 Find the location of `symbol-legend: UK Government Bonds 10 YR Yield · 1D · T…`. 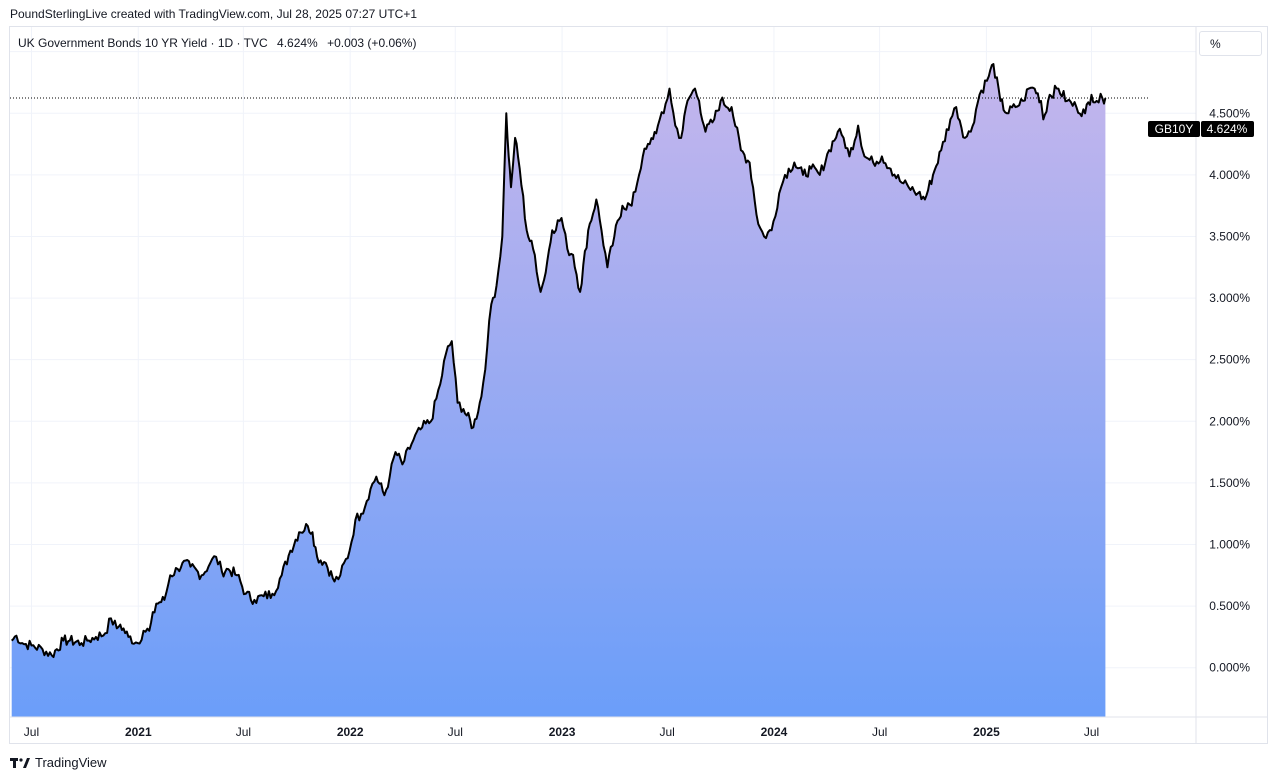

symbol-legend: UK Government Bonds 10 YR Yield · 1D · T… is located at coordinates (217, 43).